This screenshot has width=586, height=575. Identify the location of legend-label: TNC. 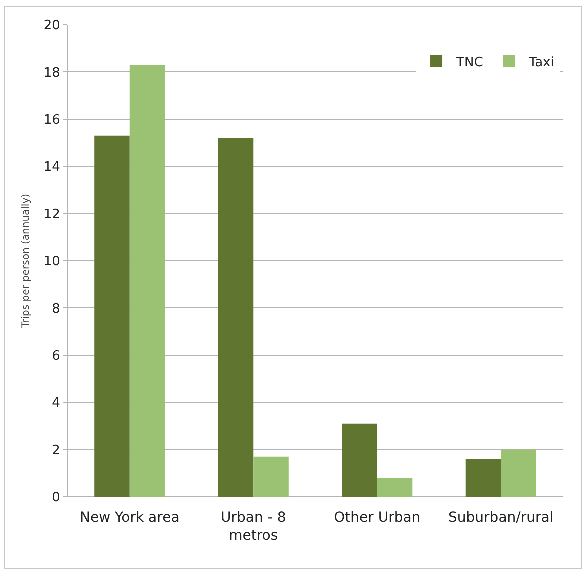
(470, 62).